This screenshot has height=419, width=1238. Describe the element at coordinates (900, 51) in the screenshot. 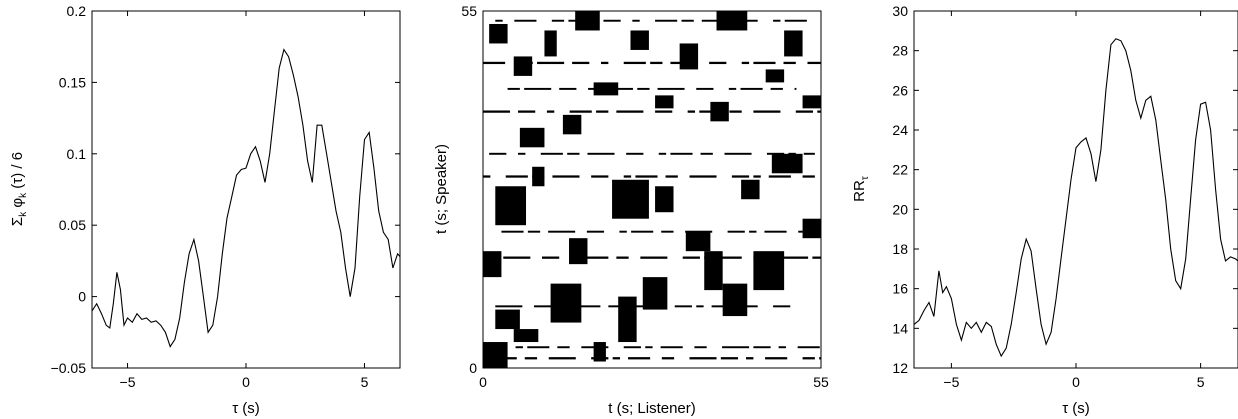

I see `y-tick-label: 28` at that location.